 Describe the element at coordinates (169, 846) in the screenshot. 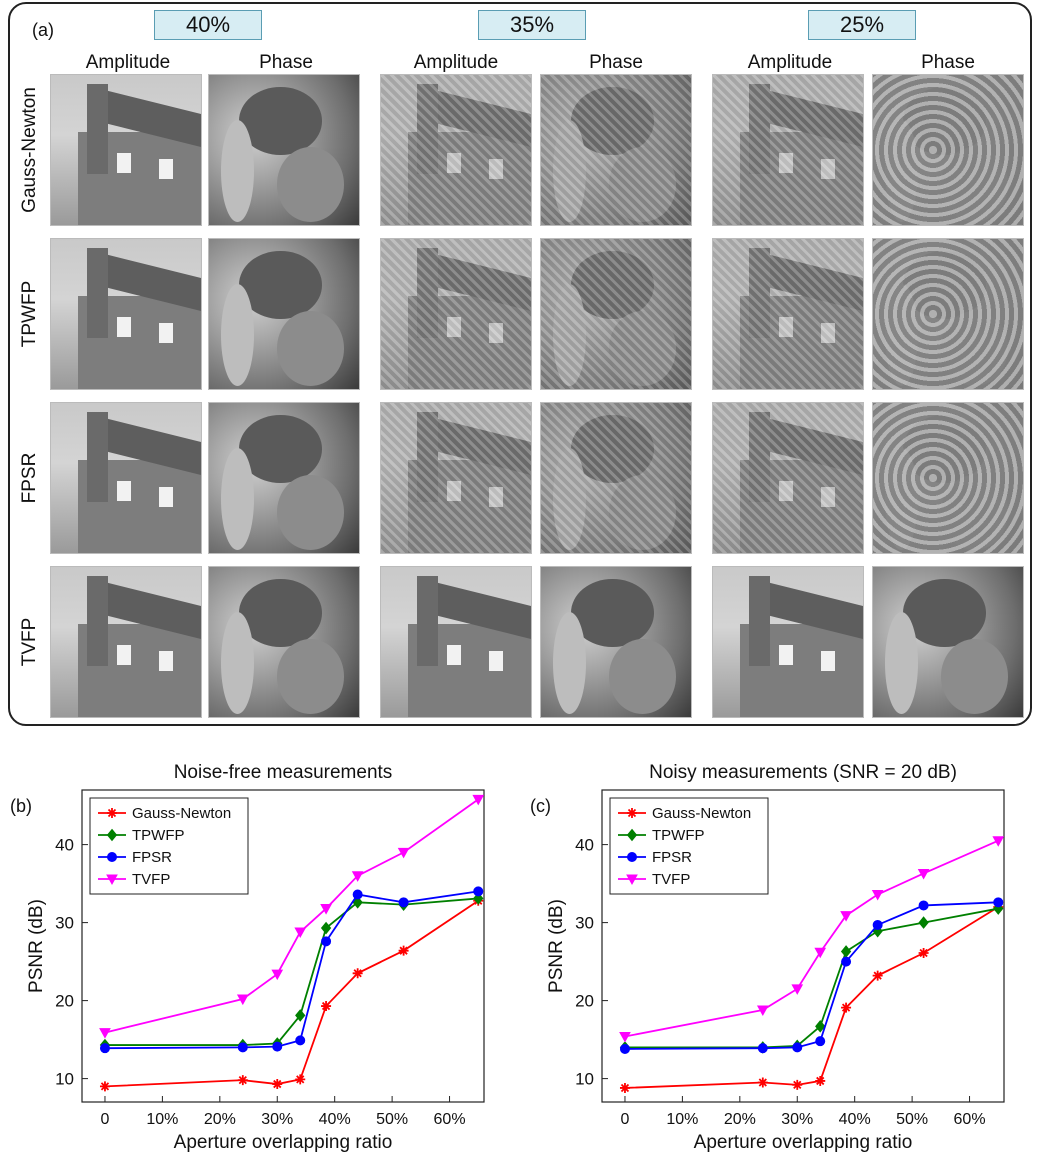

I see `legend-box` at that location.